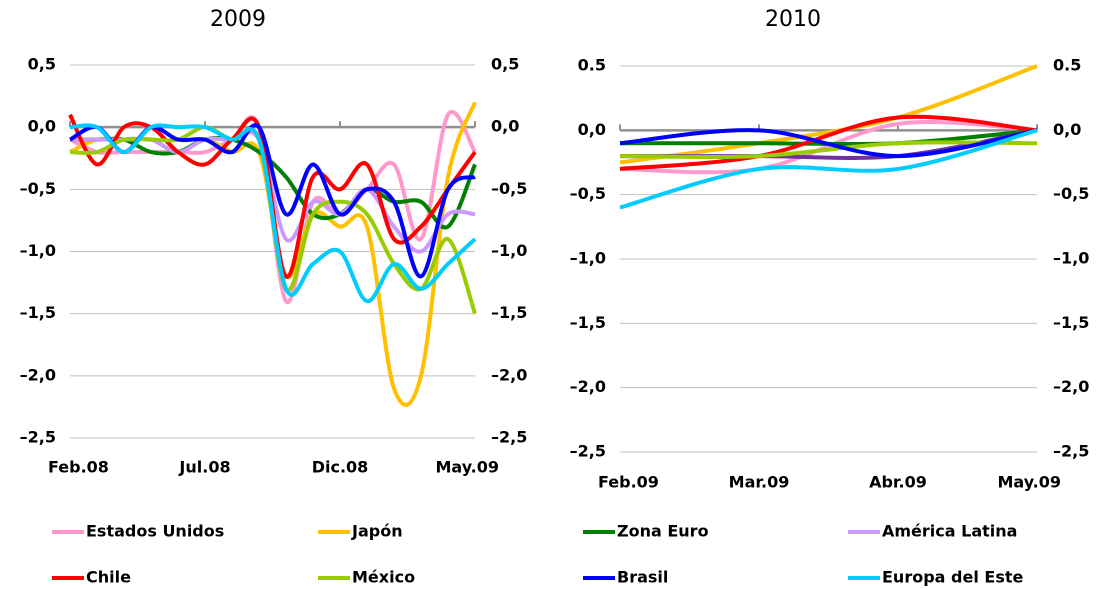 The height and width of the screenshot is (589, 1105). Describe the element at coordinates (155, 531) in the screenshot. I see `legend-label: Estados Unidos` at that location.